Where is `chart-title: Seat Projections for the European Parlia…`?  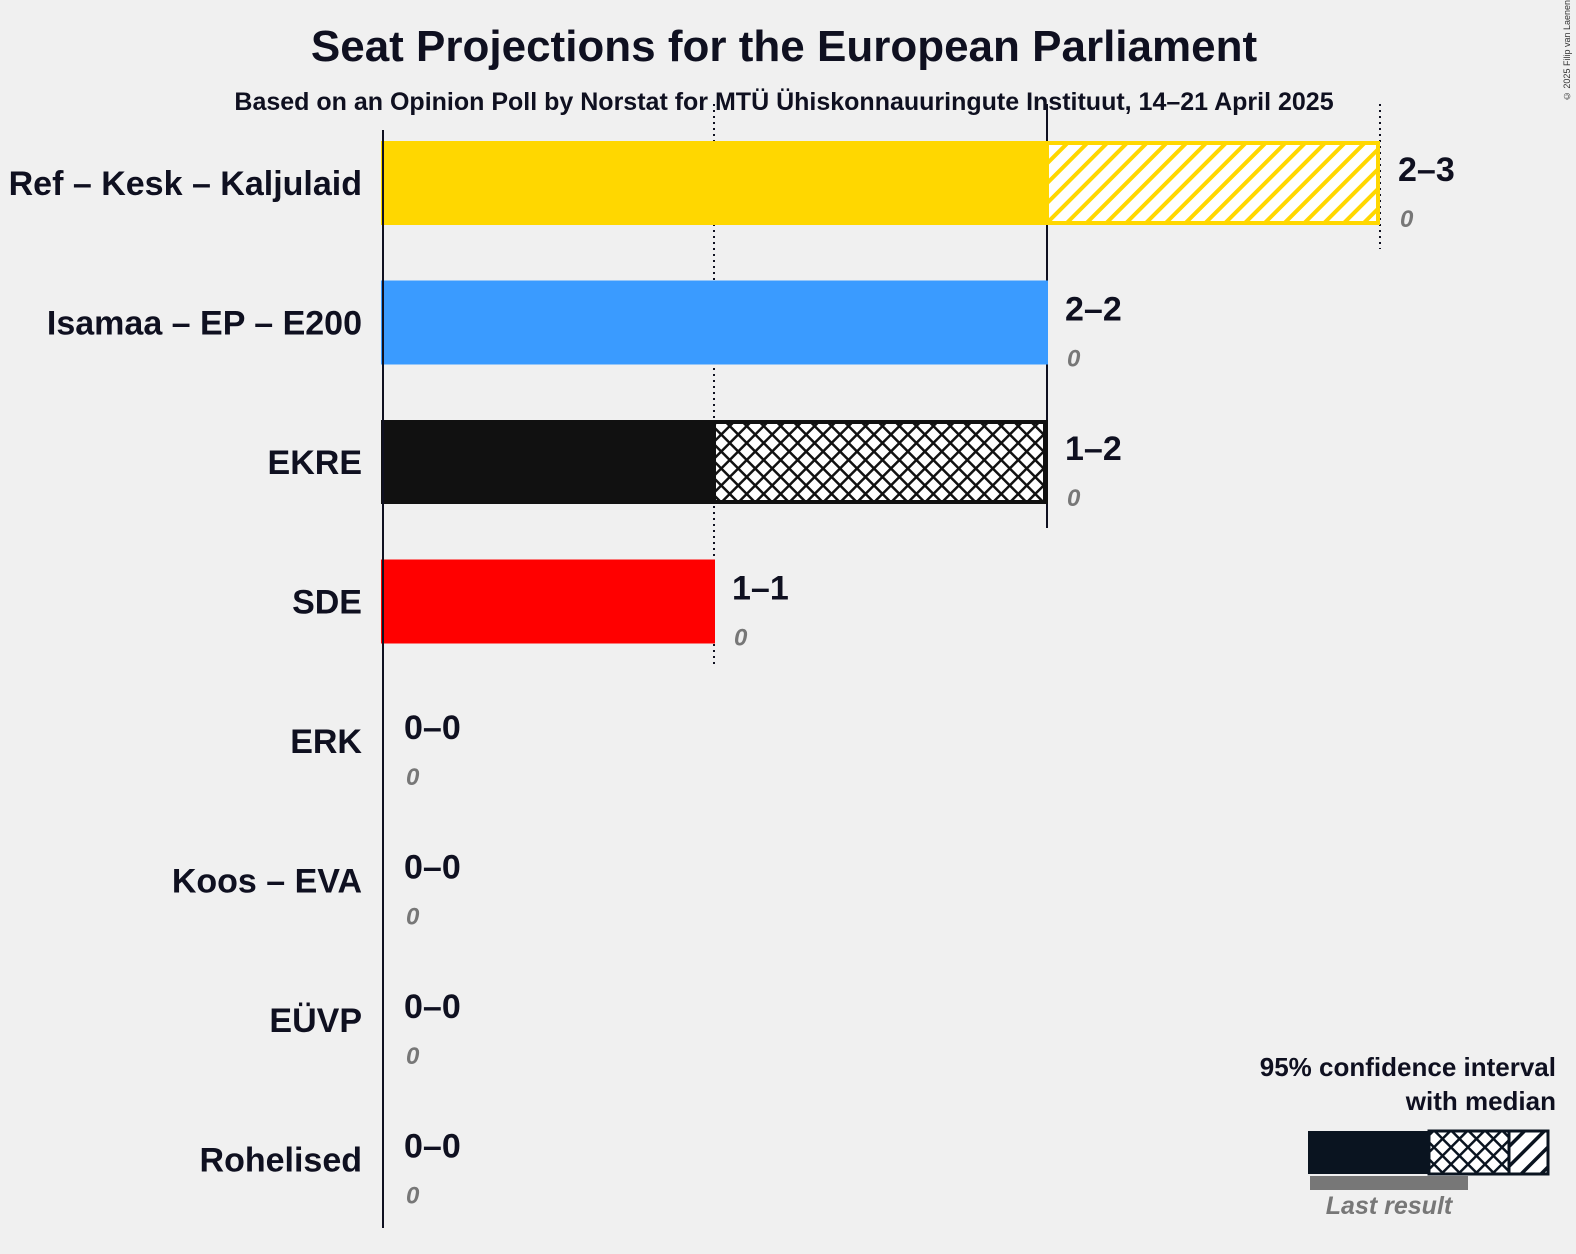 chart-title: Seat Projections for the European Parlia… is located at coordinates (784, 46).